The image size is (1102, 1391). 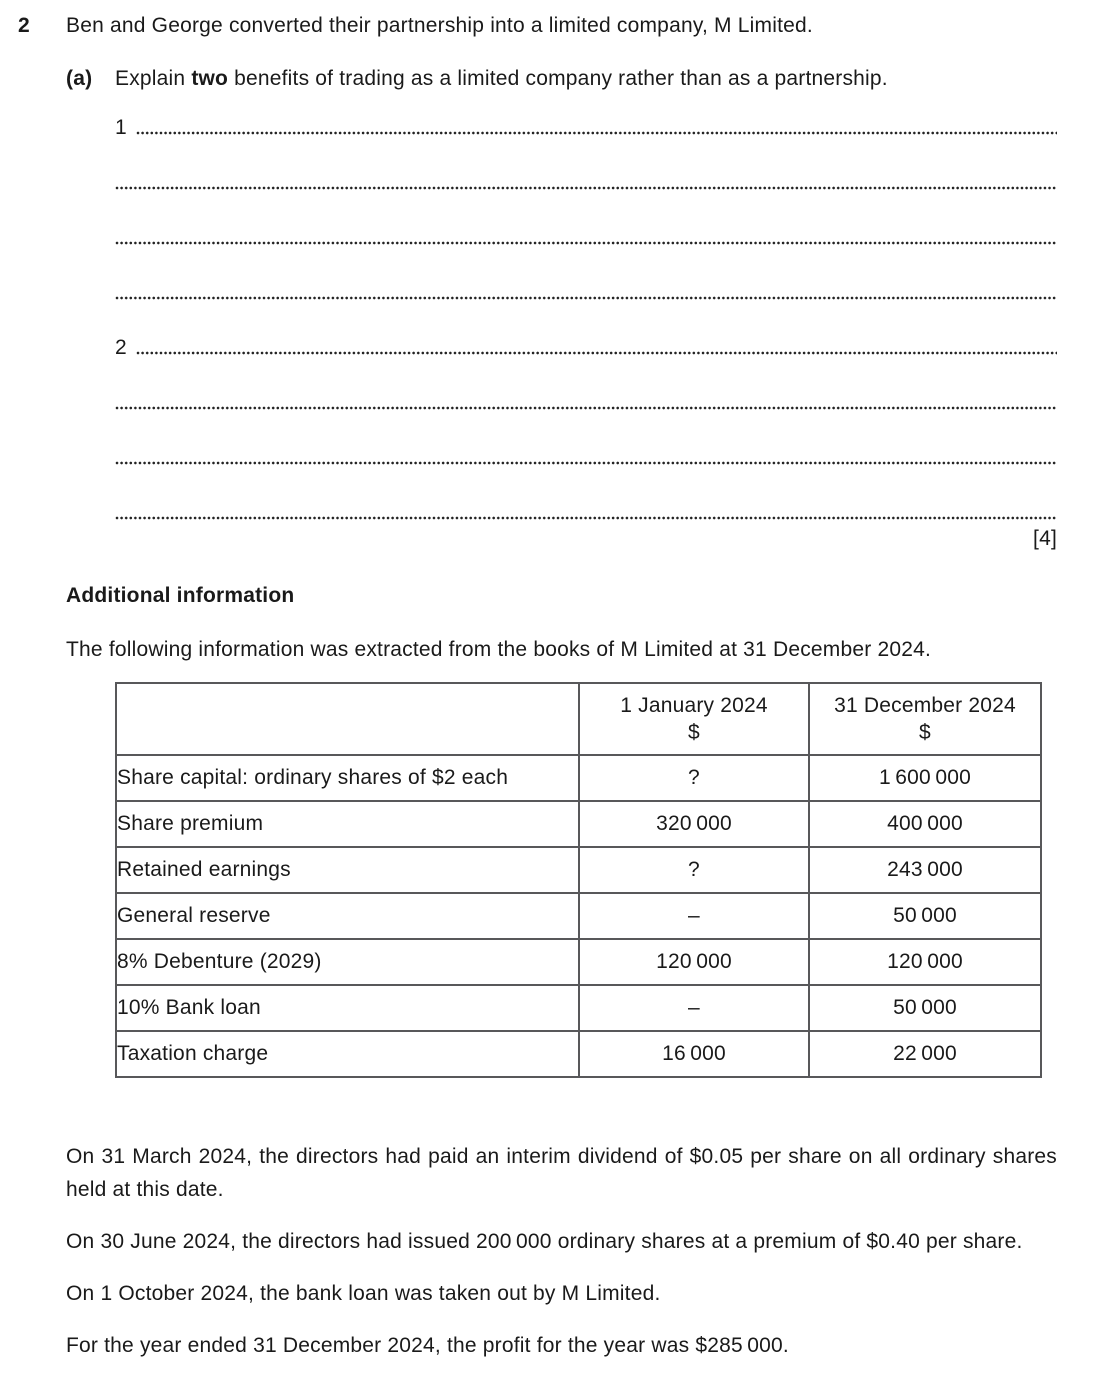 I want to click on table-row: 10% Bank loan – 50 000, so click(x=578, y=1008).